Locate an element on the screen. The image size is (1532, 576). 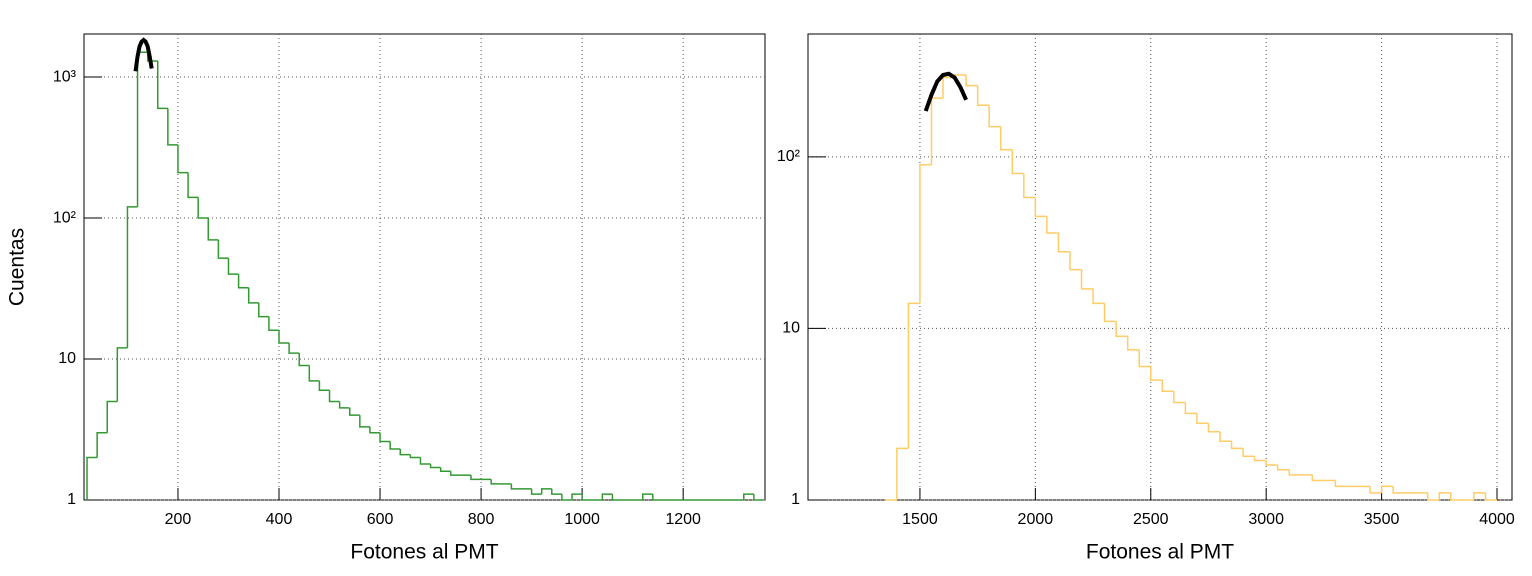
x-tick-label: 400 is located at coordinates (279, 519).